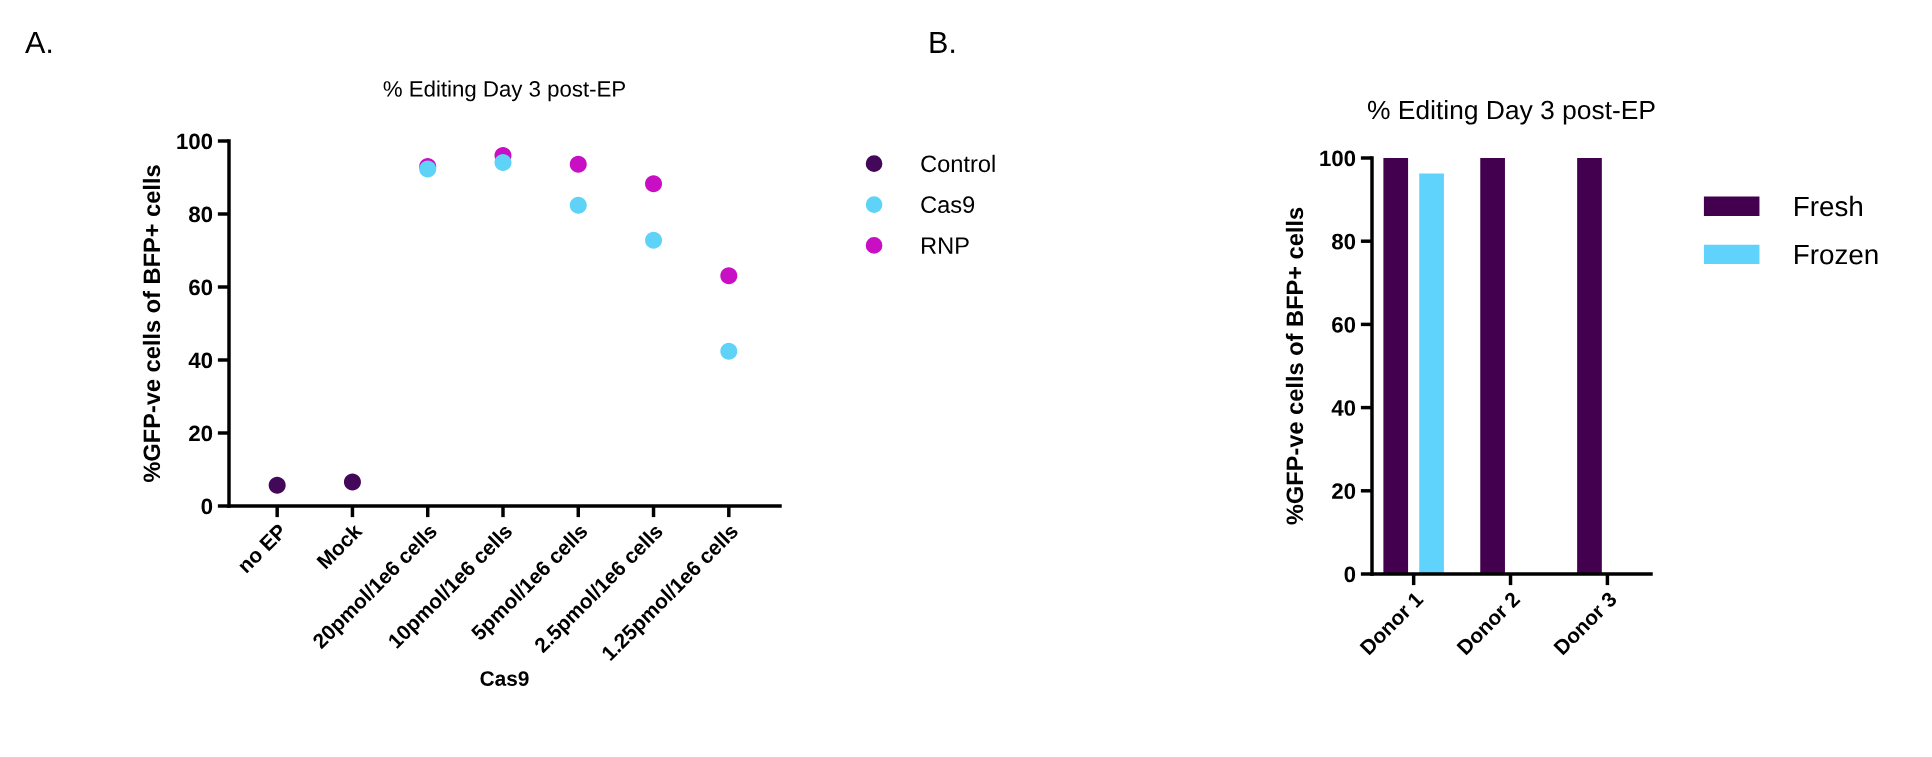 This screenshot has height=757, width=1932. What do you see at coordinates (262, 548) in the screenshot?
I see `x-tick-label: no EP` at bounding box center [262, 548].